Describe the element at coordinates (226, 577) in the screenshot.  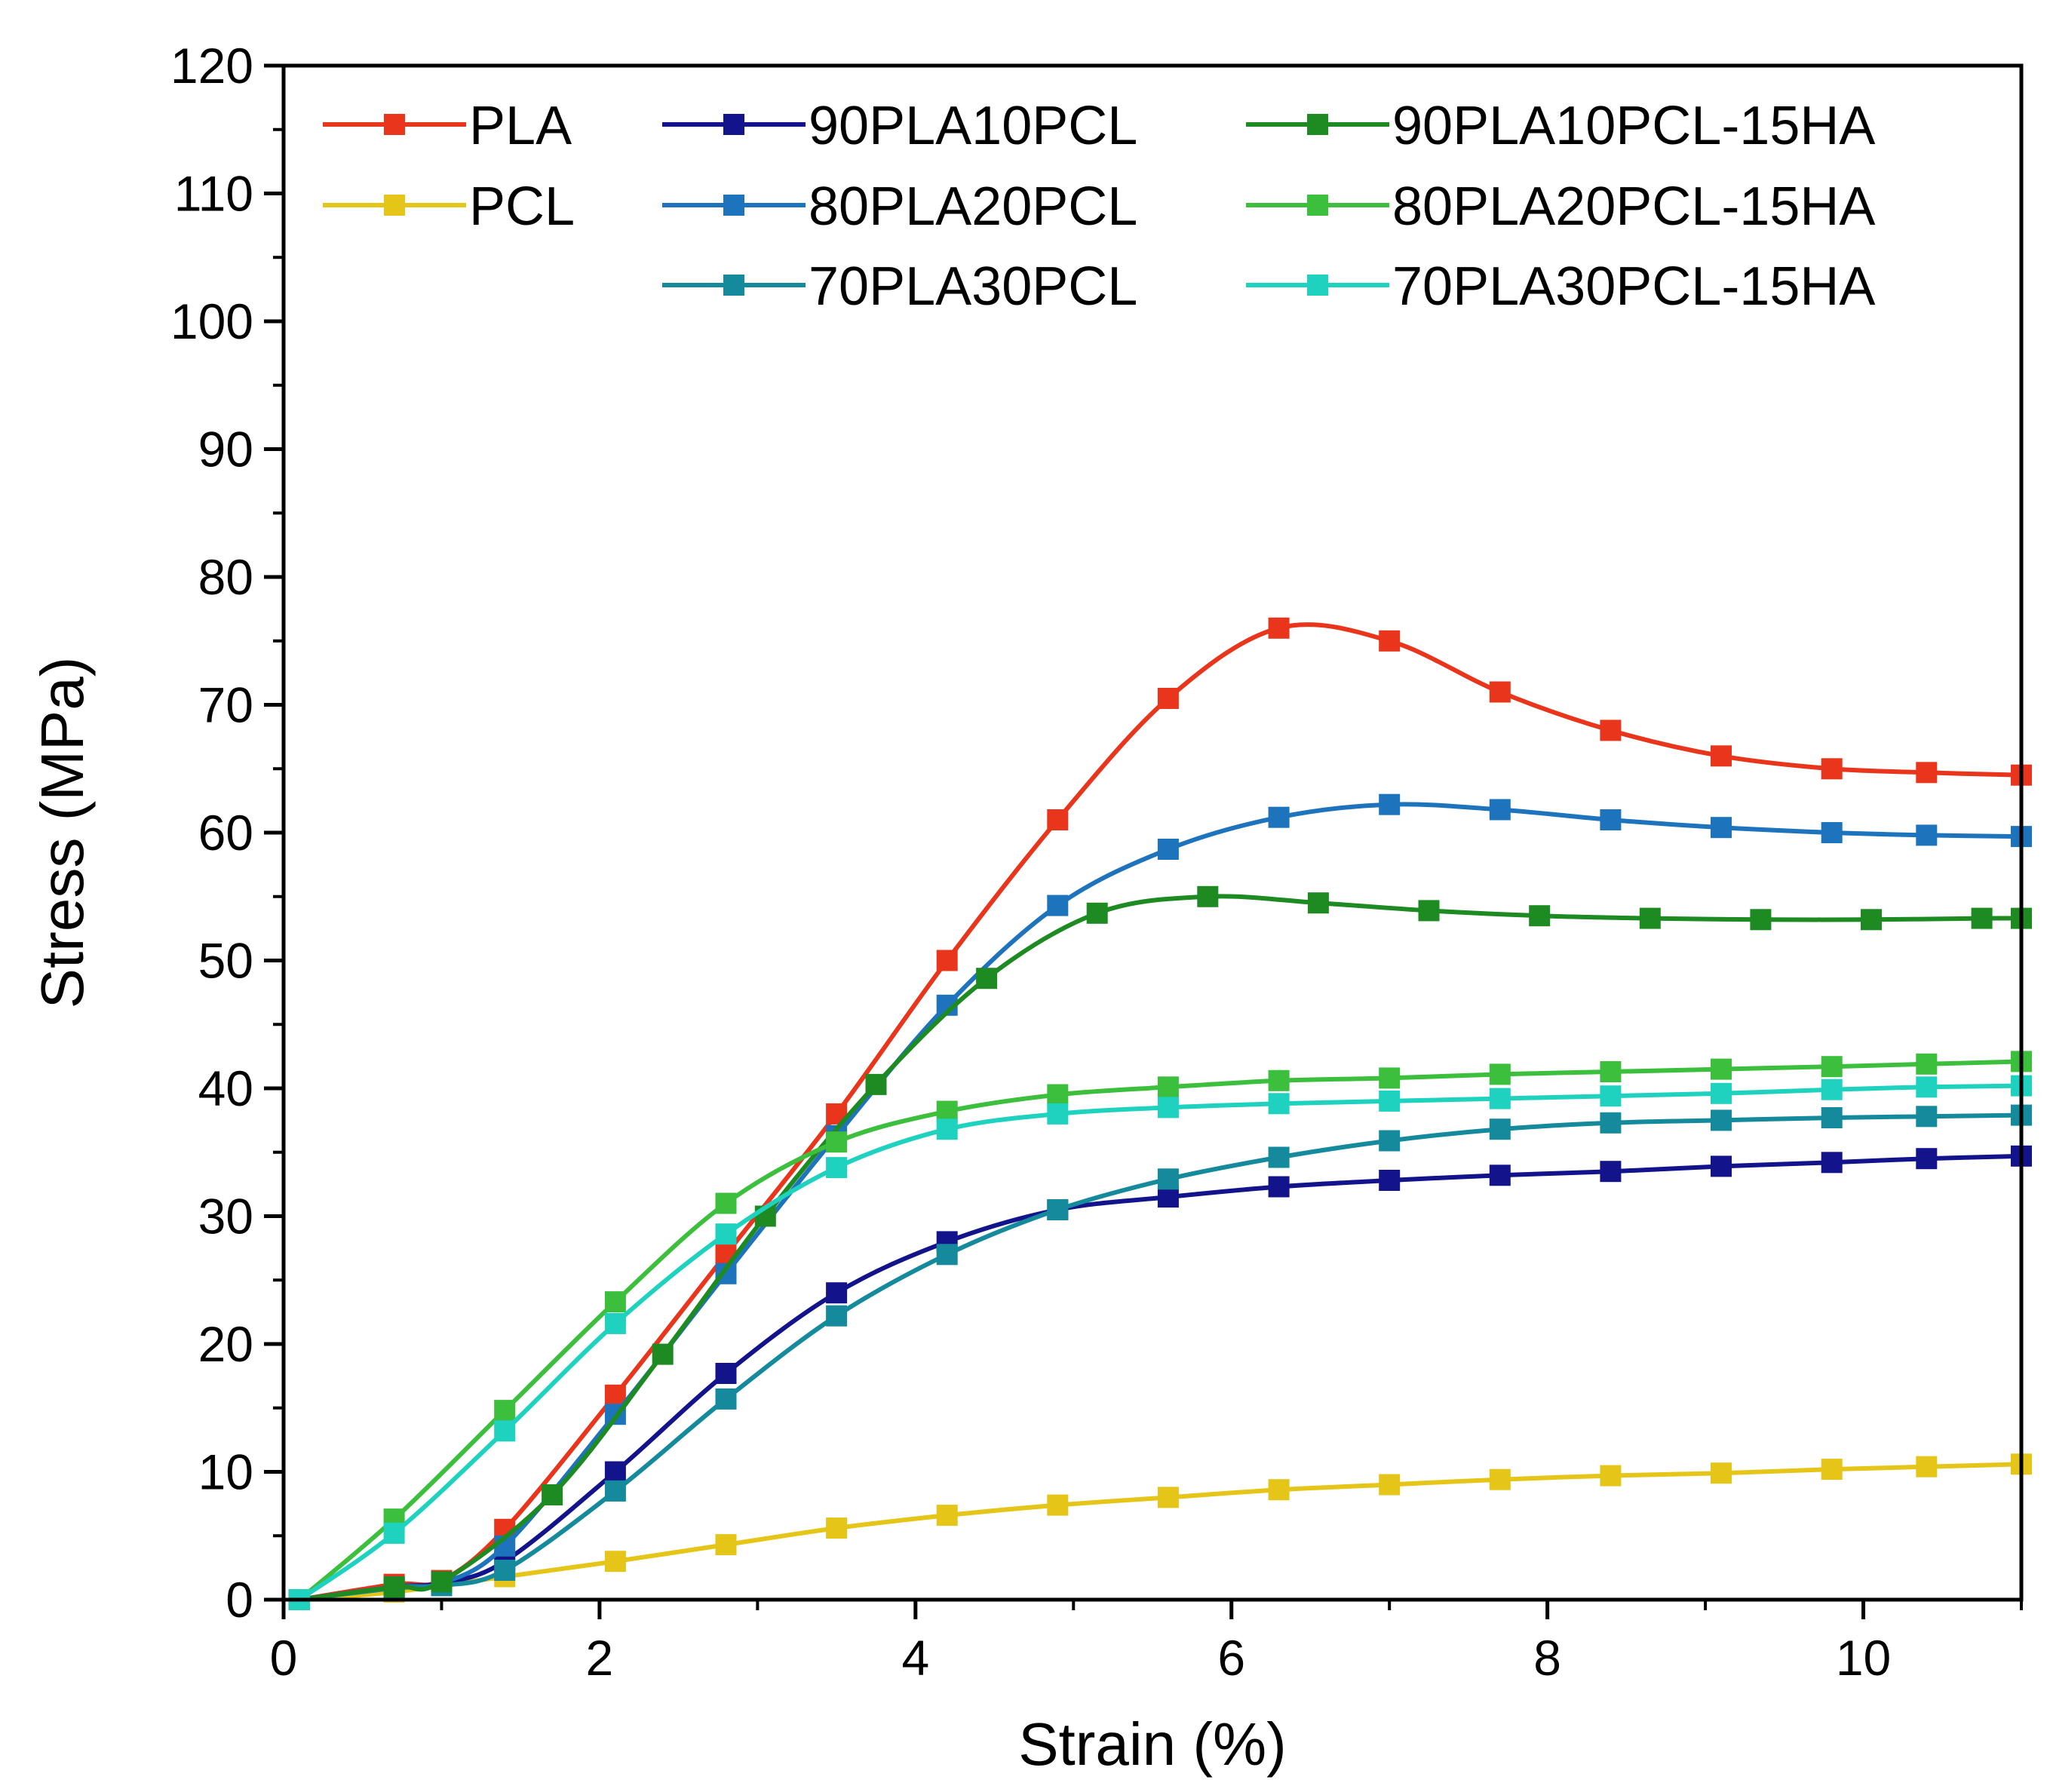
I see `y-tick-label-8: 80` at that location.